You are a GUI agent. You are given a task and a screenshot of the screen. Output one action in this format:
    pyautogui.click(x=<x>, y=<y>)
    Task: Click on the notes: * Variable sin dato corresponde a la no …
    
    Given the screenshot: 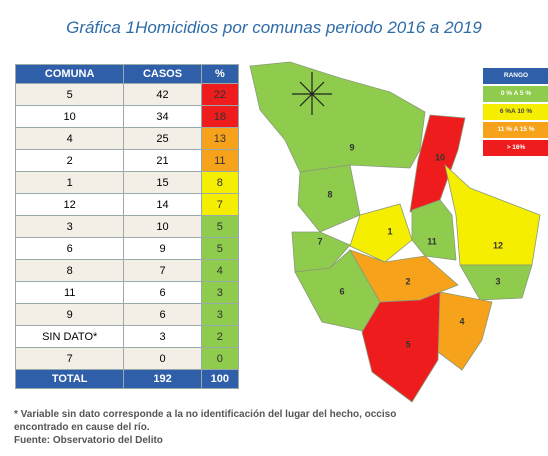 What is the action you would take?
    pyautogui.click(x=281, y=427)
    